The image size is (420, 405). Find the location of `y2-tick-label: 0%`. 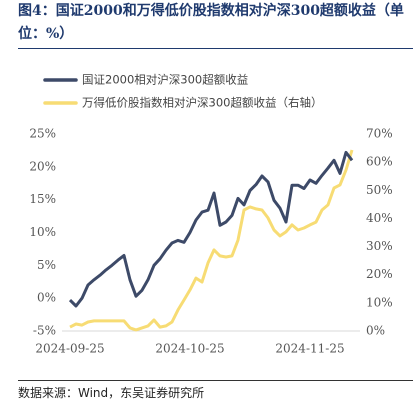

y2-tick-label: 0% is located at coordinates (375, 331).